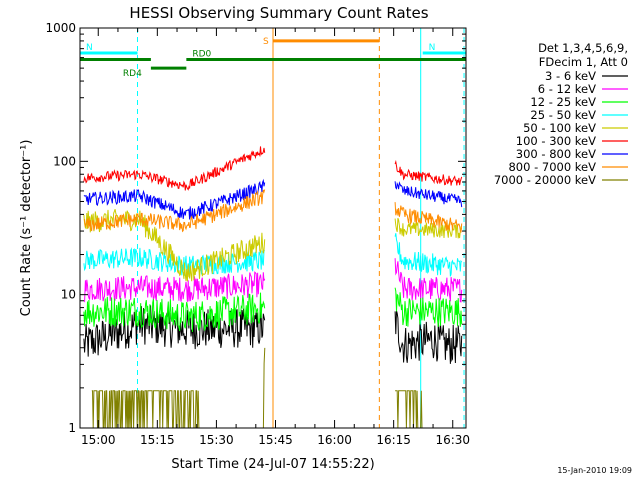 This screenshot has width=640, height=480. Describe the element at coordinates (278, 13) in the screenshot. I see `chart-title: HESSI Observing Summary Count Rates` at that location.